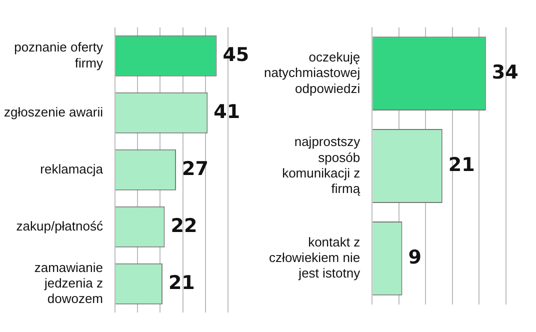  Describe the element at coordinates (184, 225) in the screenshot. I see `data-label: 22` at that location.